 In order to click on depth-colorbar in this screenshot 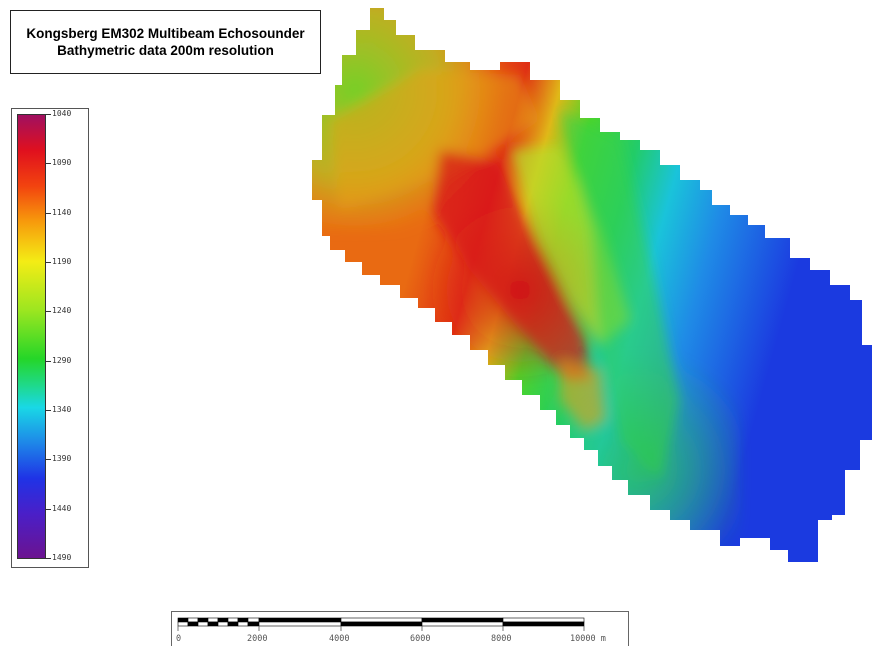, I will do `click(31, 336)`.